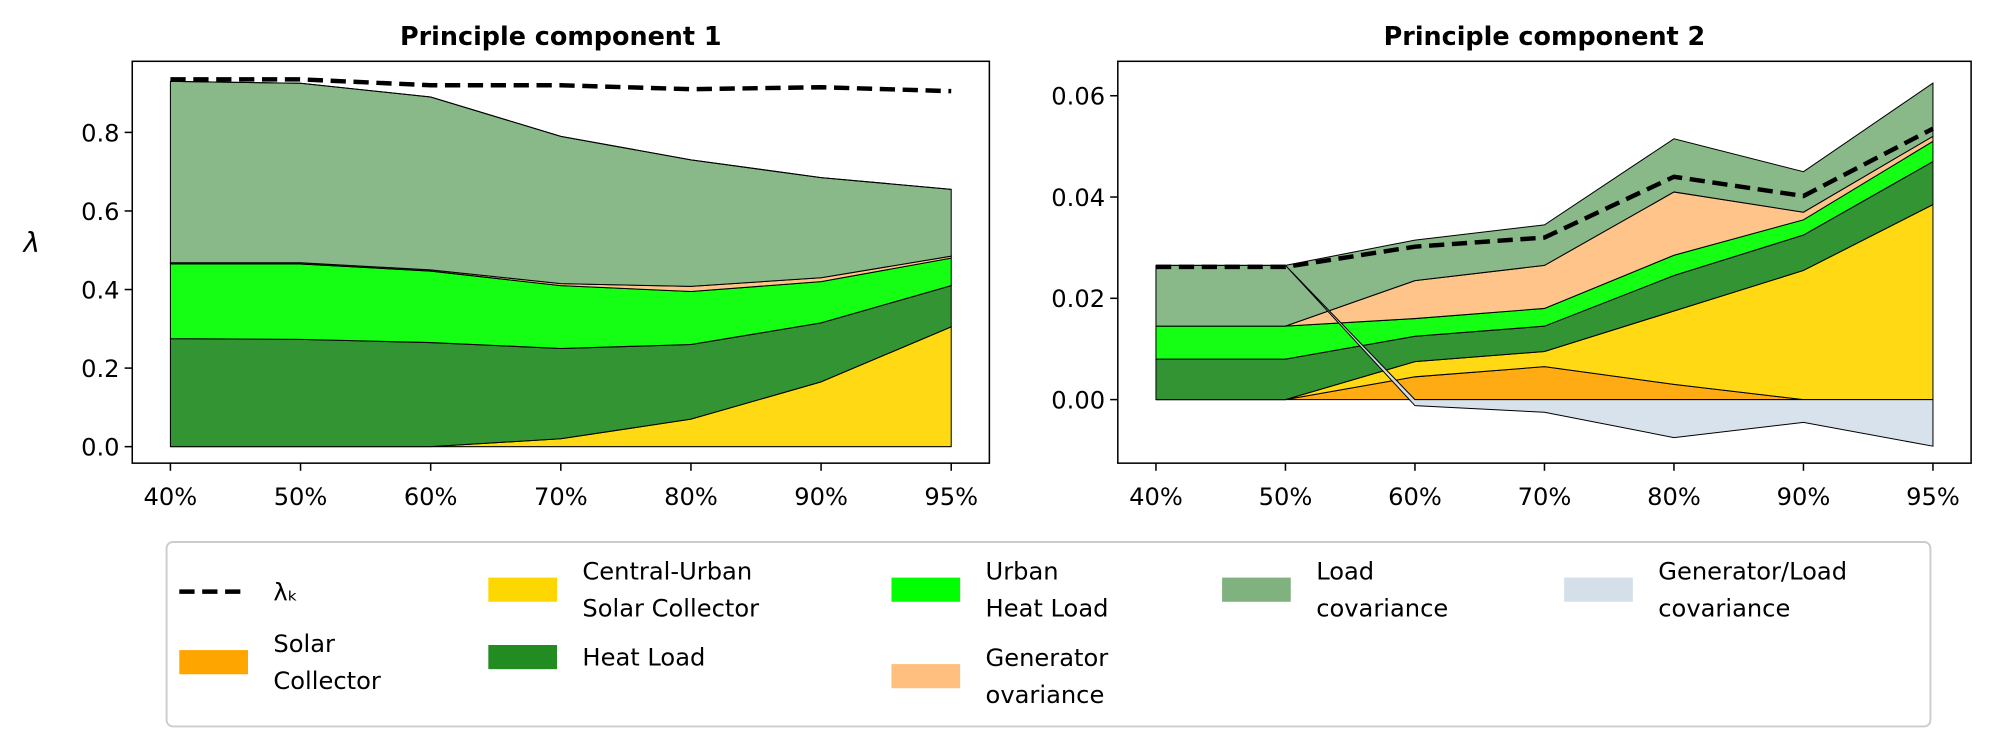 The width and height of the screenshot is (1994, 751). Describe the element at coordinates (326, 662) in the screenshot. I see `legend-label: Solar Collector` at that location.